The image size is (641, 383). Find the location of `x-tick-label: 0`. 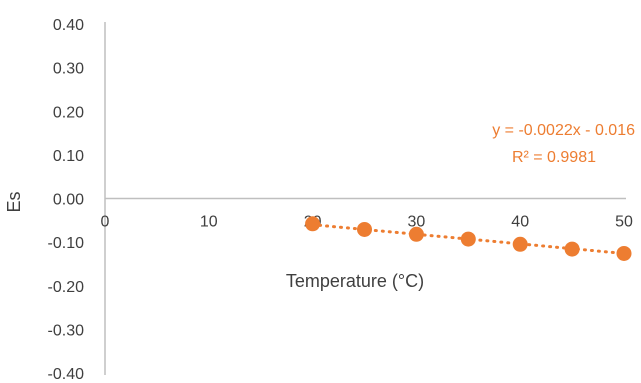

x-tick-label: 0 is located at coordinates (105, 222).